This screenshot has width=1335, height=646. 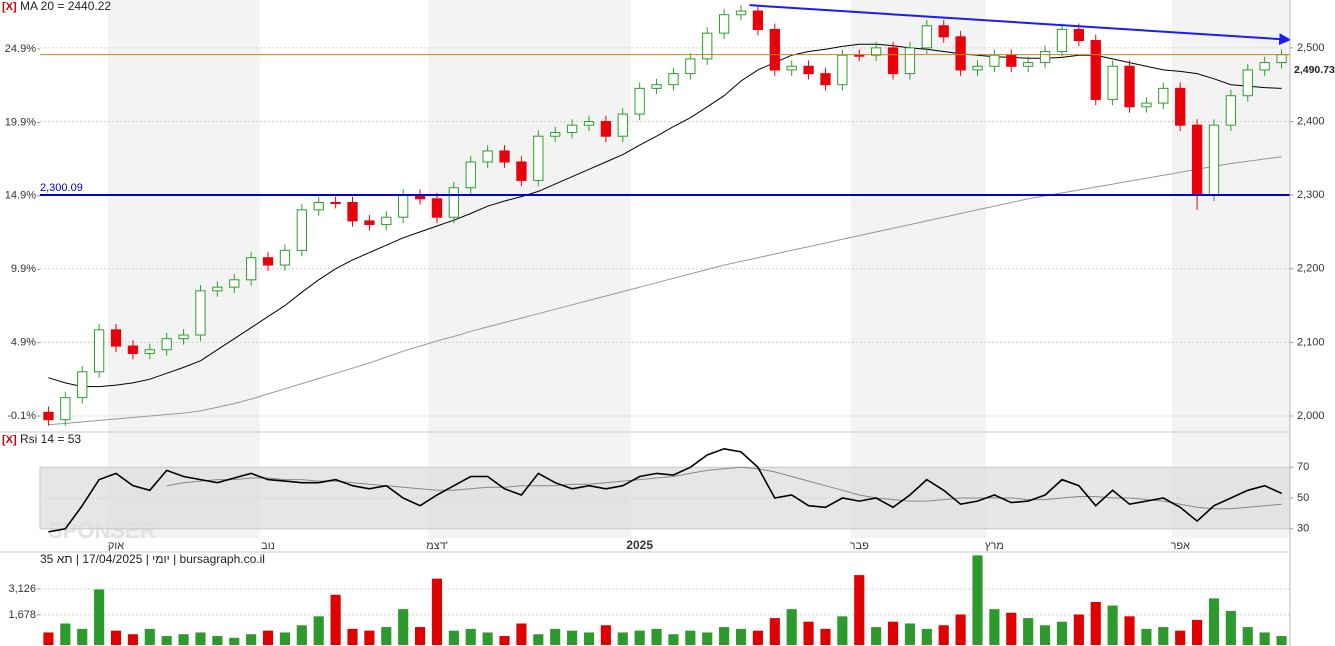 What do you see at coordinates (1303, 467) in the screenshot?
I see `y-tick-label: 70` at bounding box center [1303, 467].